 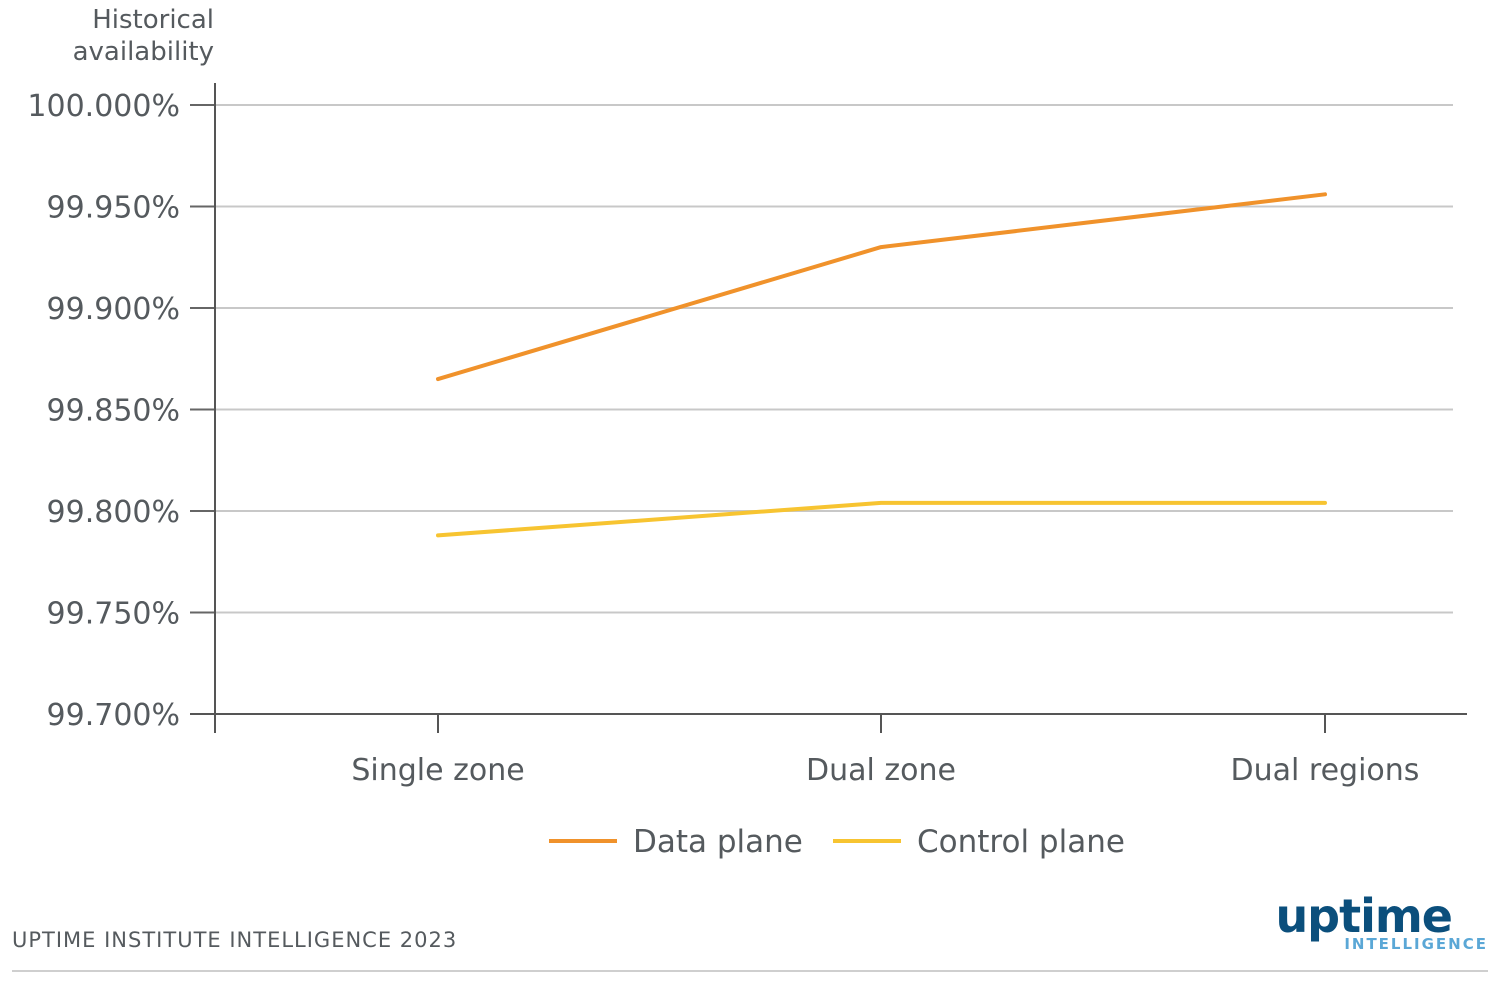 I want to click on y-tick-label: 99.900%, so click(x=113, y=309).